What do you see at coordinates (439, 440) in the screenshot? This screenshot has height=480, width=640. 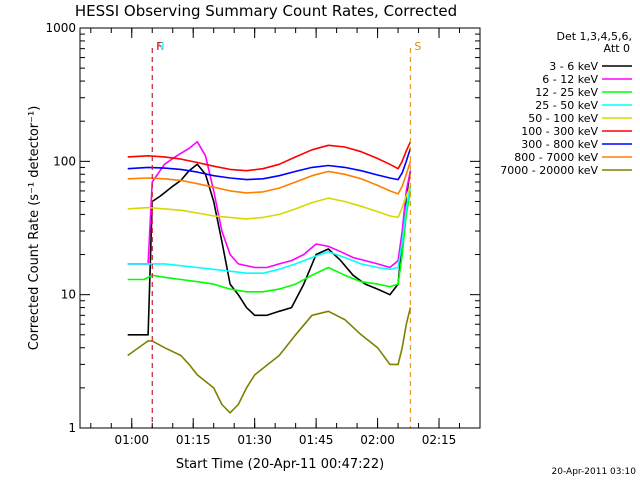 I see `x-tick-label: 02:15` at bounding box center [439, 440].